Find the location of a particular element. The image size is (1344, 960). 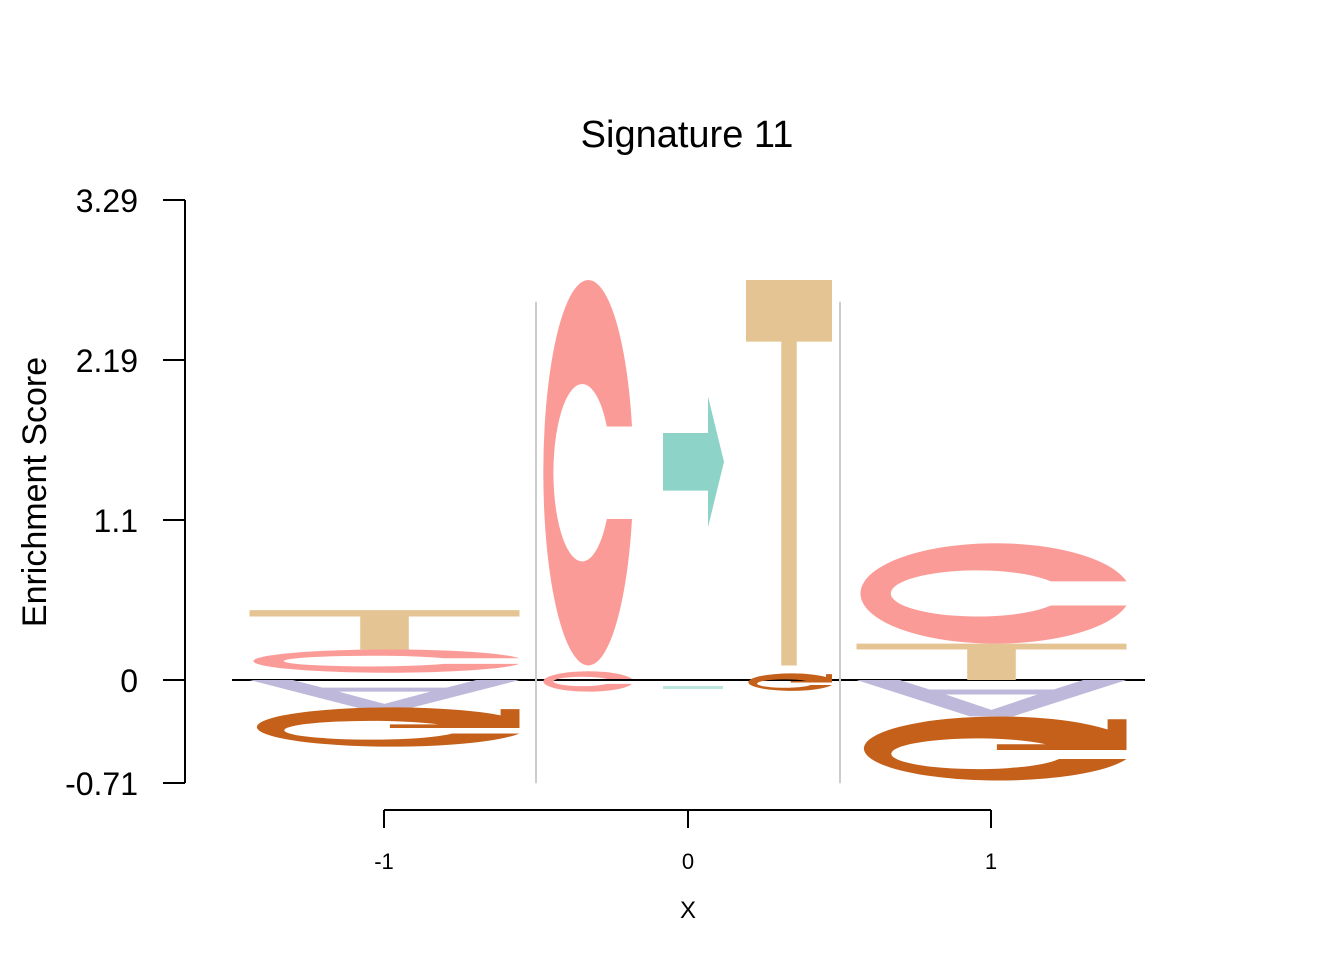

y-tick-label: 1.1 is located at coordinates (116, 521).